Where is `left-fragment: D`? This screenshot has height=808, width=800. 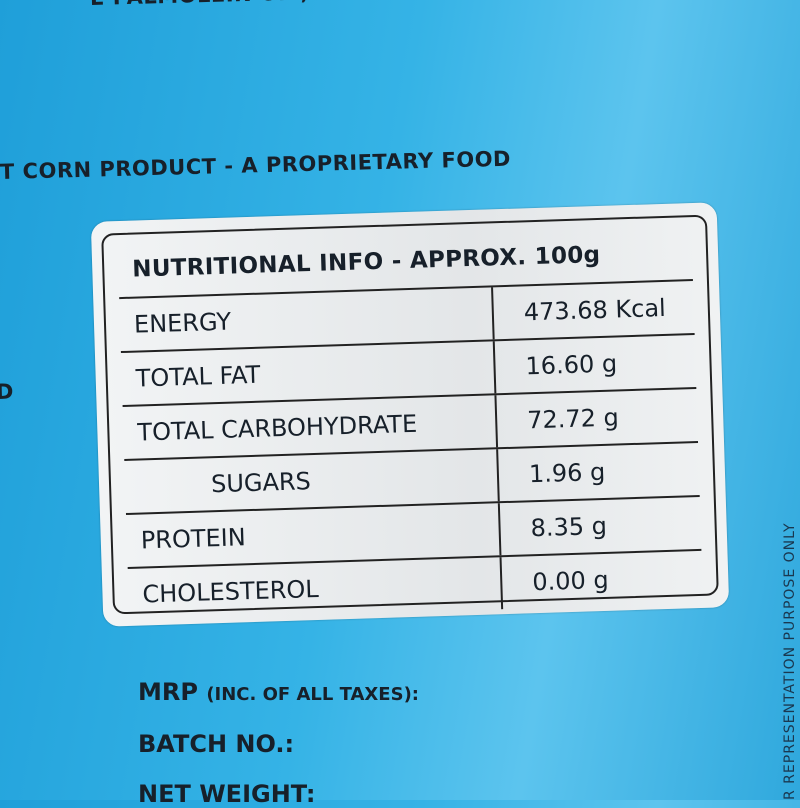 left-fragment: D is located at coordinates (7, 391).